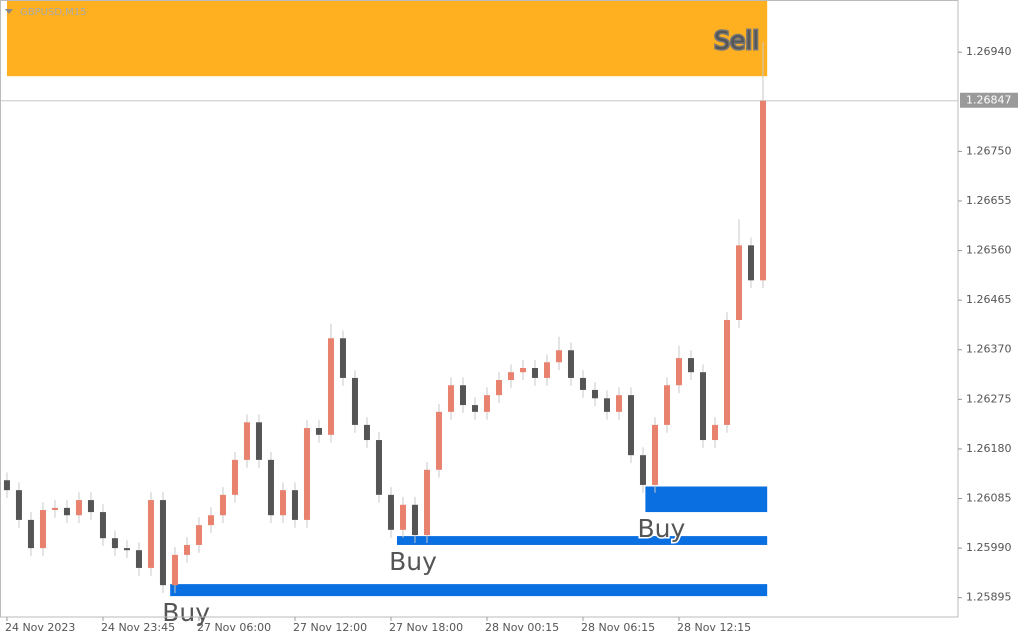 The height and width of the screenshot is (640, 1024). I want to click on x-tick-label: 27 Nov 18:00, so click(426, 627).